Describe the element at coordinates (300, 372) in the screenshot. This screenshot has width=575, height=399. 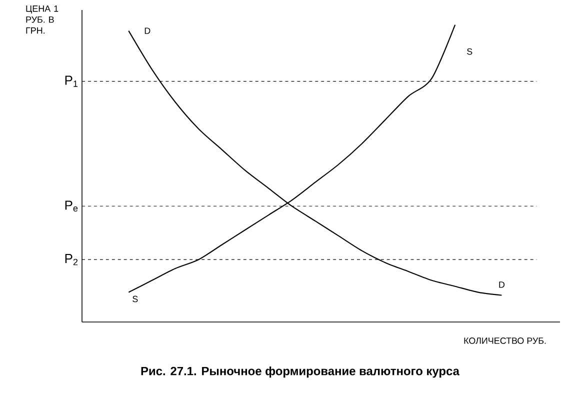
I see `text: Рис. 27.1. Рыночное формирование валютного курса` at that location.